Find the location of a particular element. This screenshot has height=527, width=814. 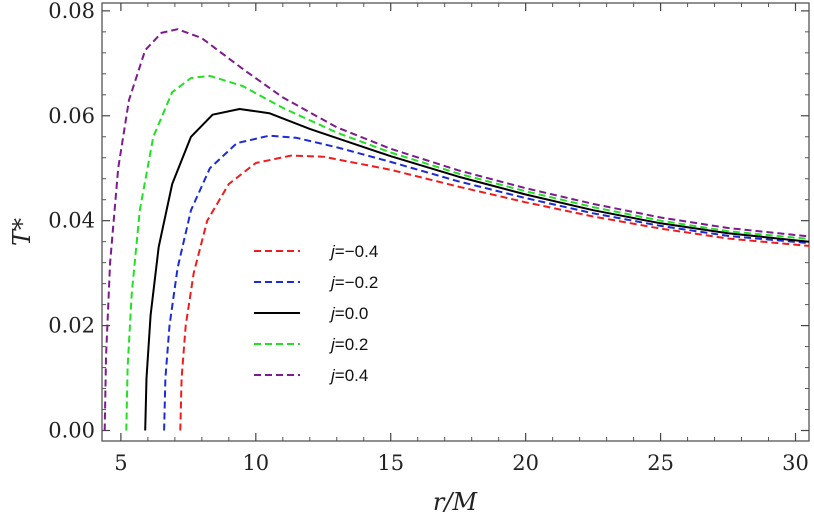

legend-label-2: j=0.0 is located at coordinates (348, 313).